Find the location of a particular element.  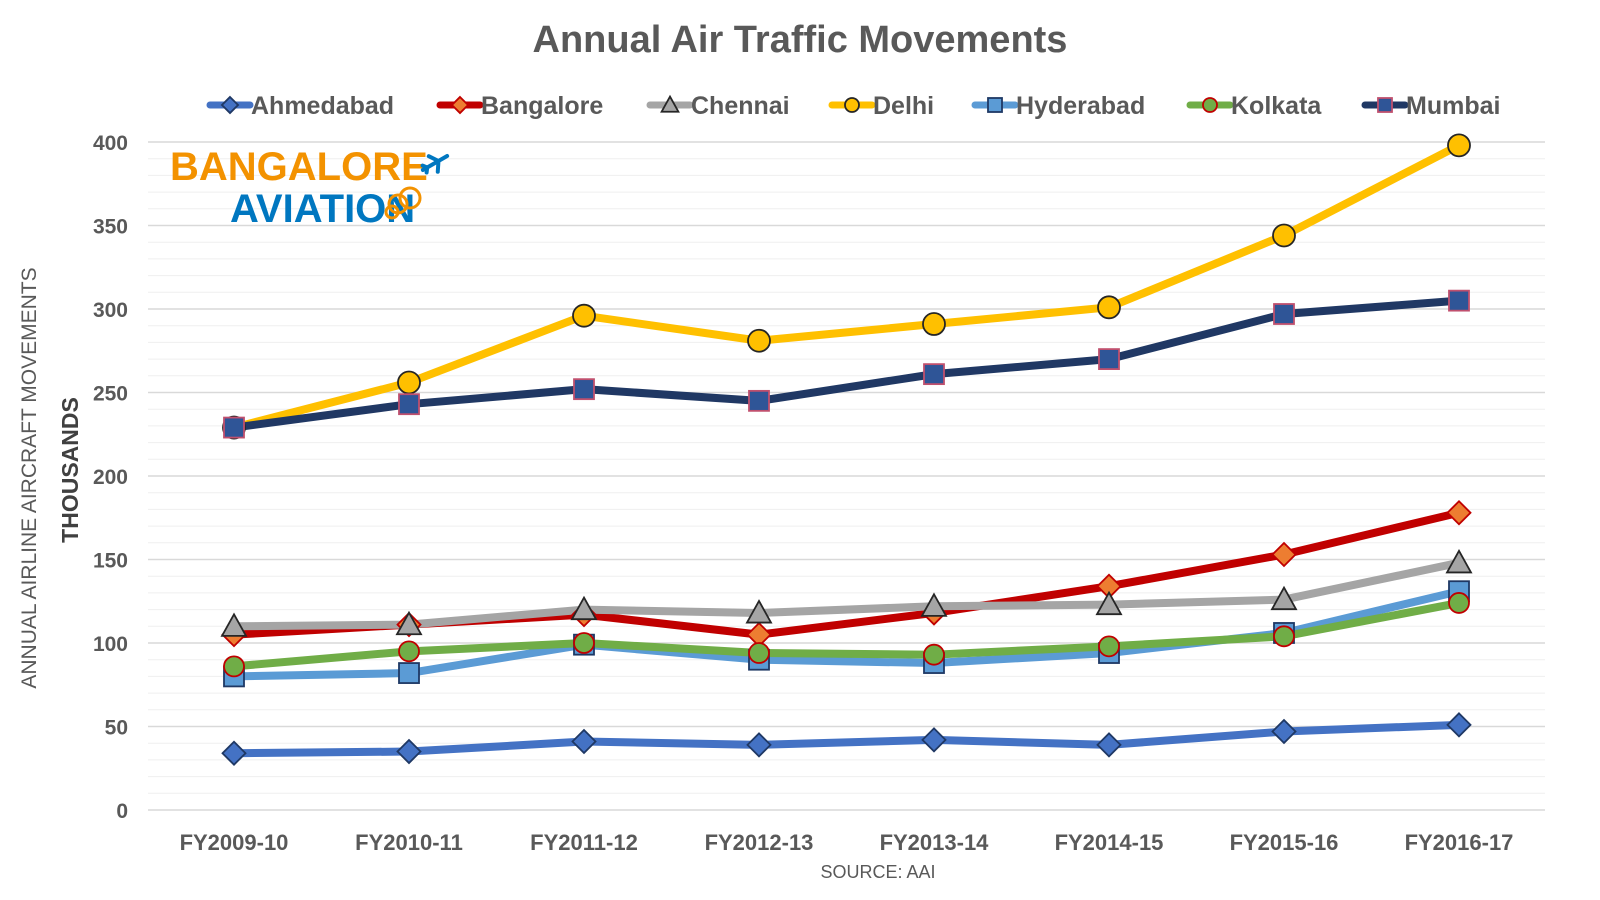

legend-item-mumbai: Mumbai is located at coordinates (1430, 106).